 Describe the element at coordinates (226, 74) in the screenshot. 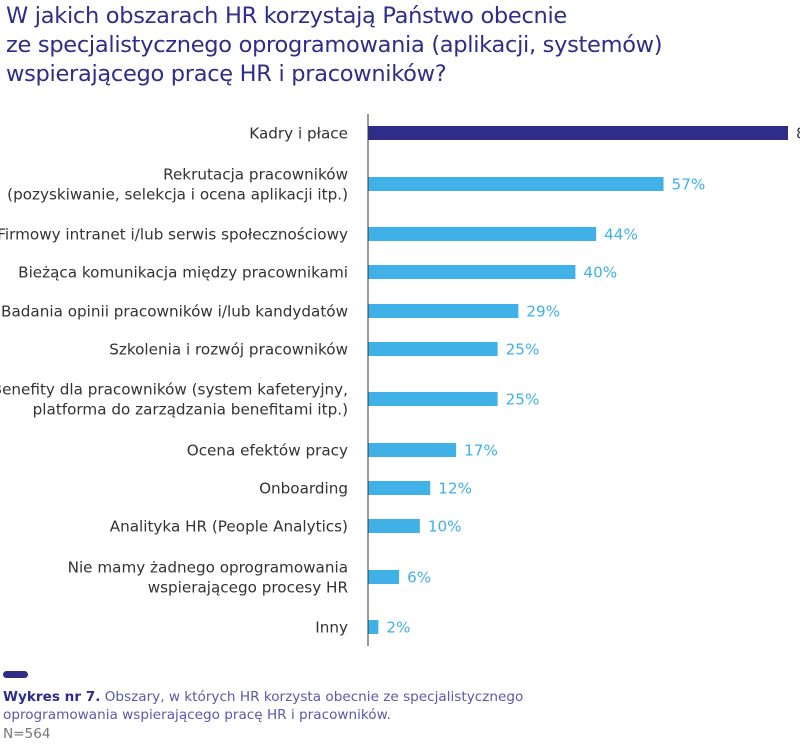

I see `title-line: wspierającego pracę HR i pracowników?` at that location.